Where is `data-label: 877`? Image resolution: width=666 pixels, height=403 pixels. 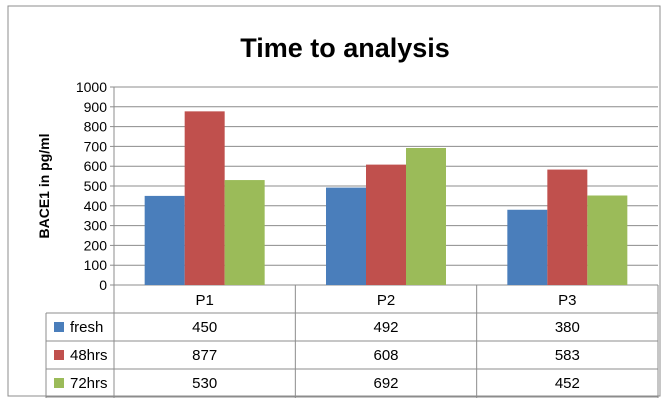 data-label: 877 is located at coordinates (204, 355).